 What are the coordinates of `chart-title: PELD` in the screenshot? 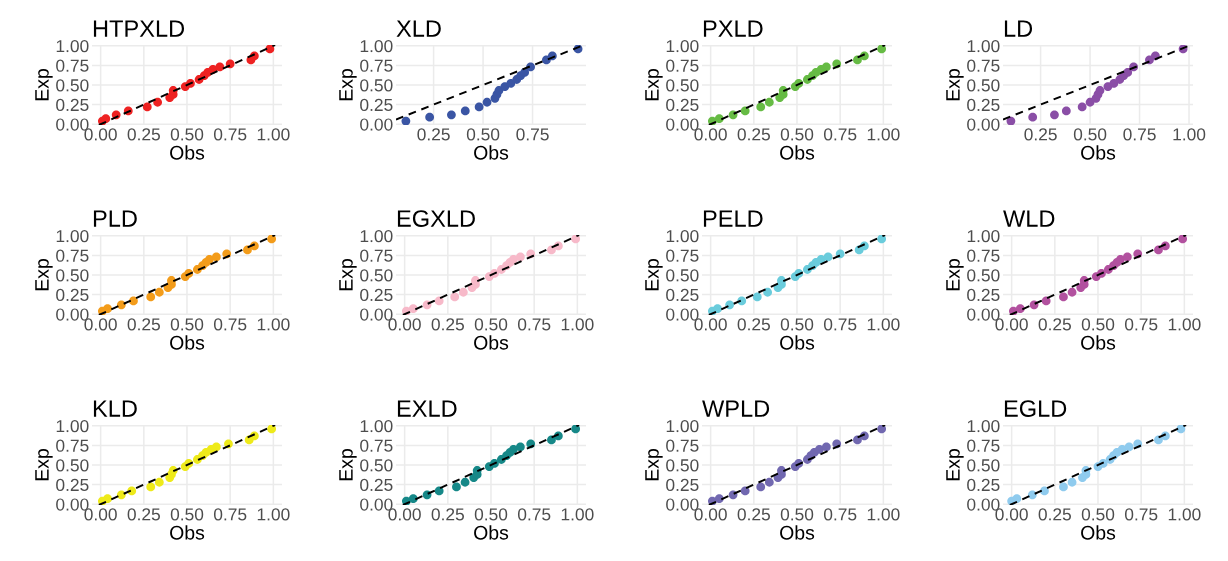 It's located at (733, 218).